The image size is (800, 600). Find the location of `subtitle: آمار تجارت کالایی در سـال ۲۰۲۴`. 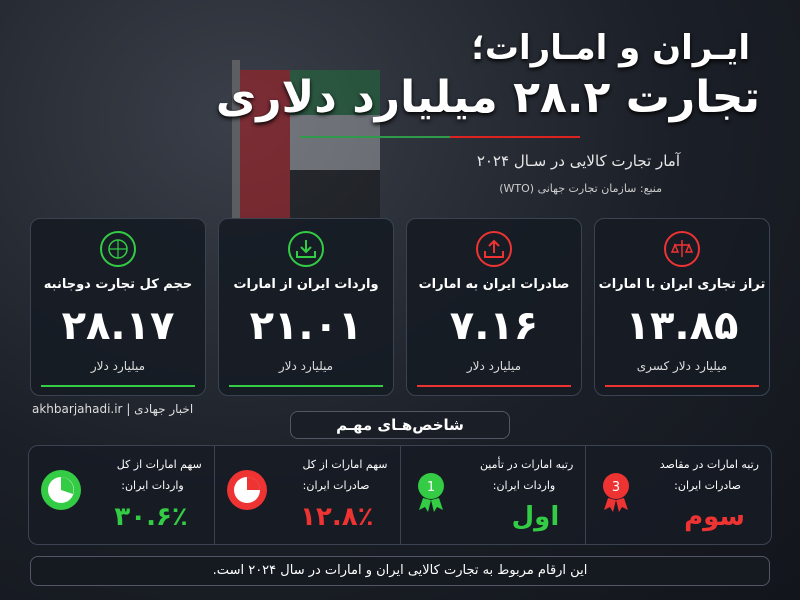

subtitle: آمار تجارت کالایی در سـال ۲۰۲۴ is located at coordinates (578, 161).